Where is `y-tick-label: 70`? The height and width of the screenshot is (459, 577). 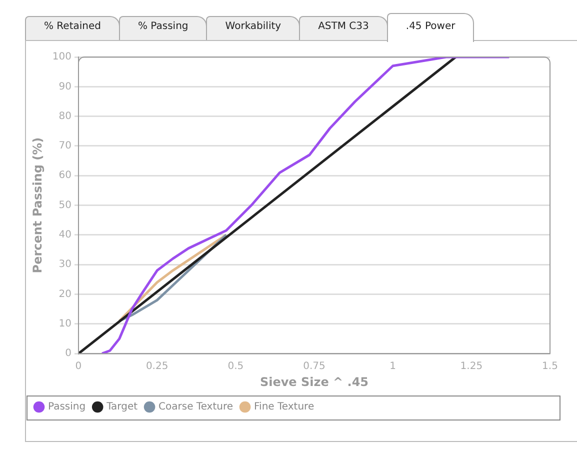 y-tick-label: 70 is located at coordinates (65, 146).